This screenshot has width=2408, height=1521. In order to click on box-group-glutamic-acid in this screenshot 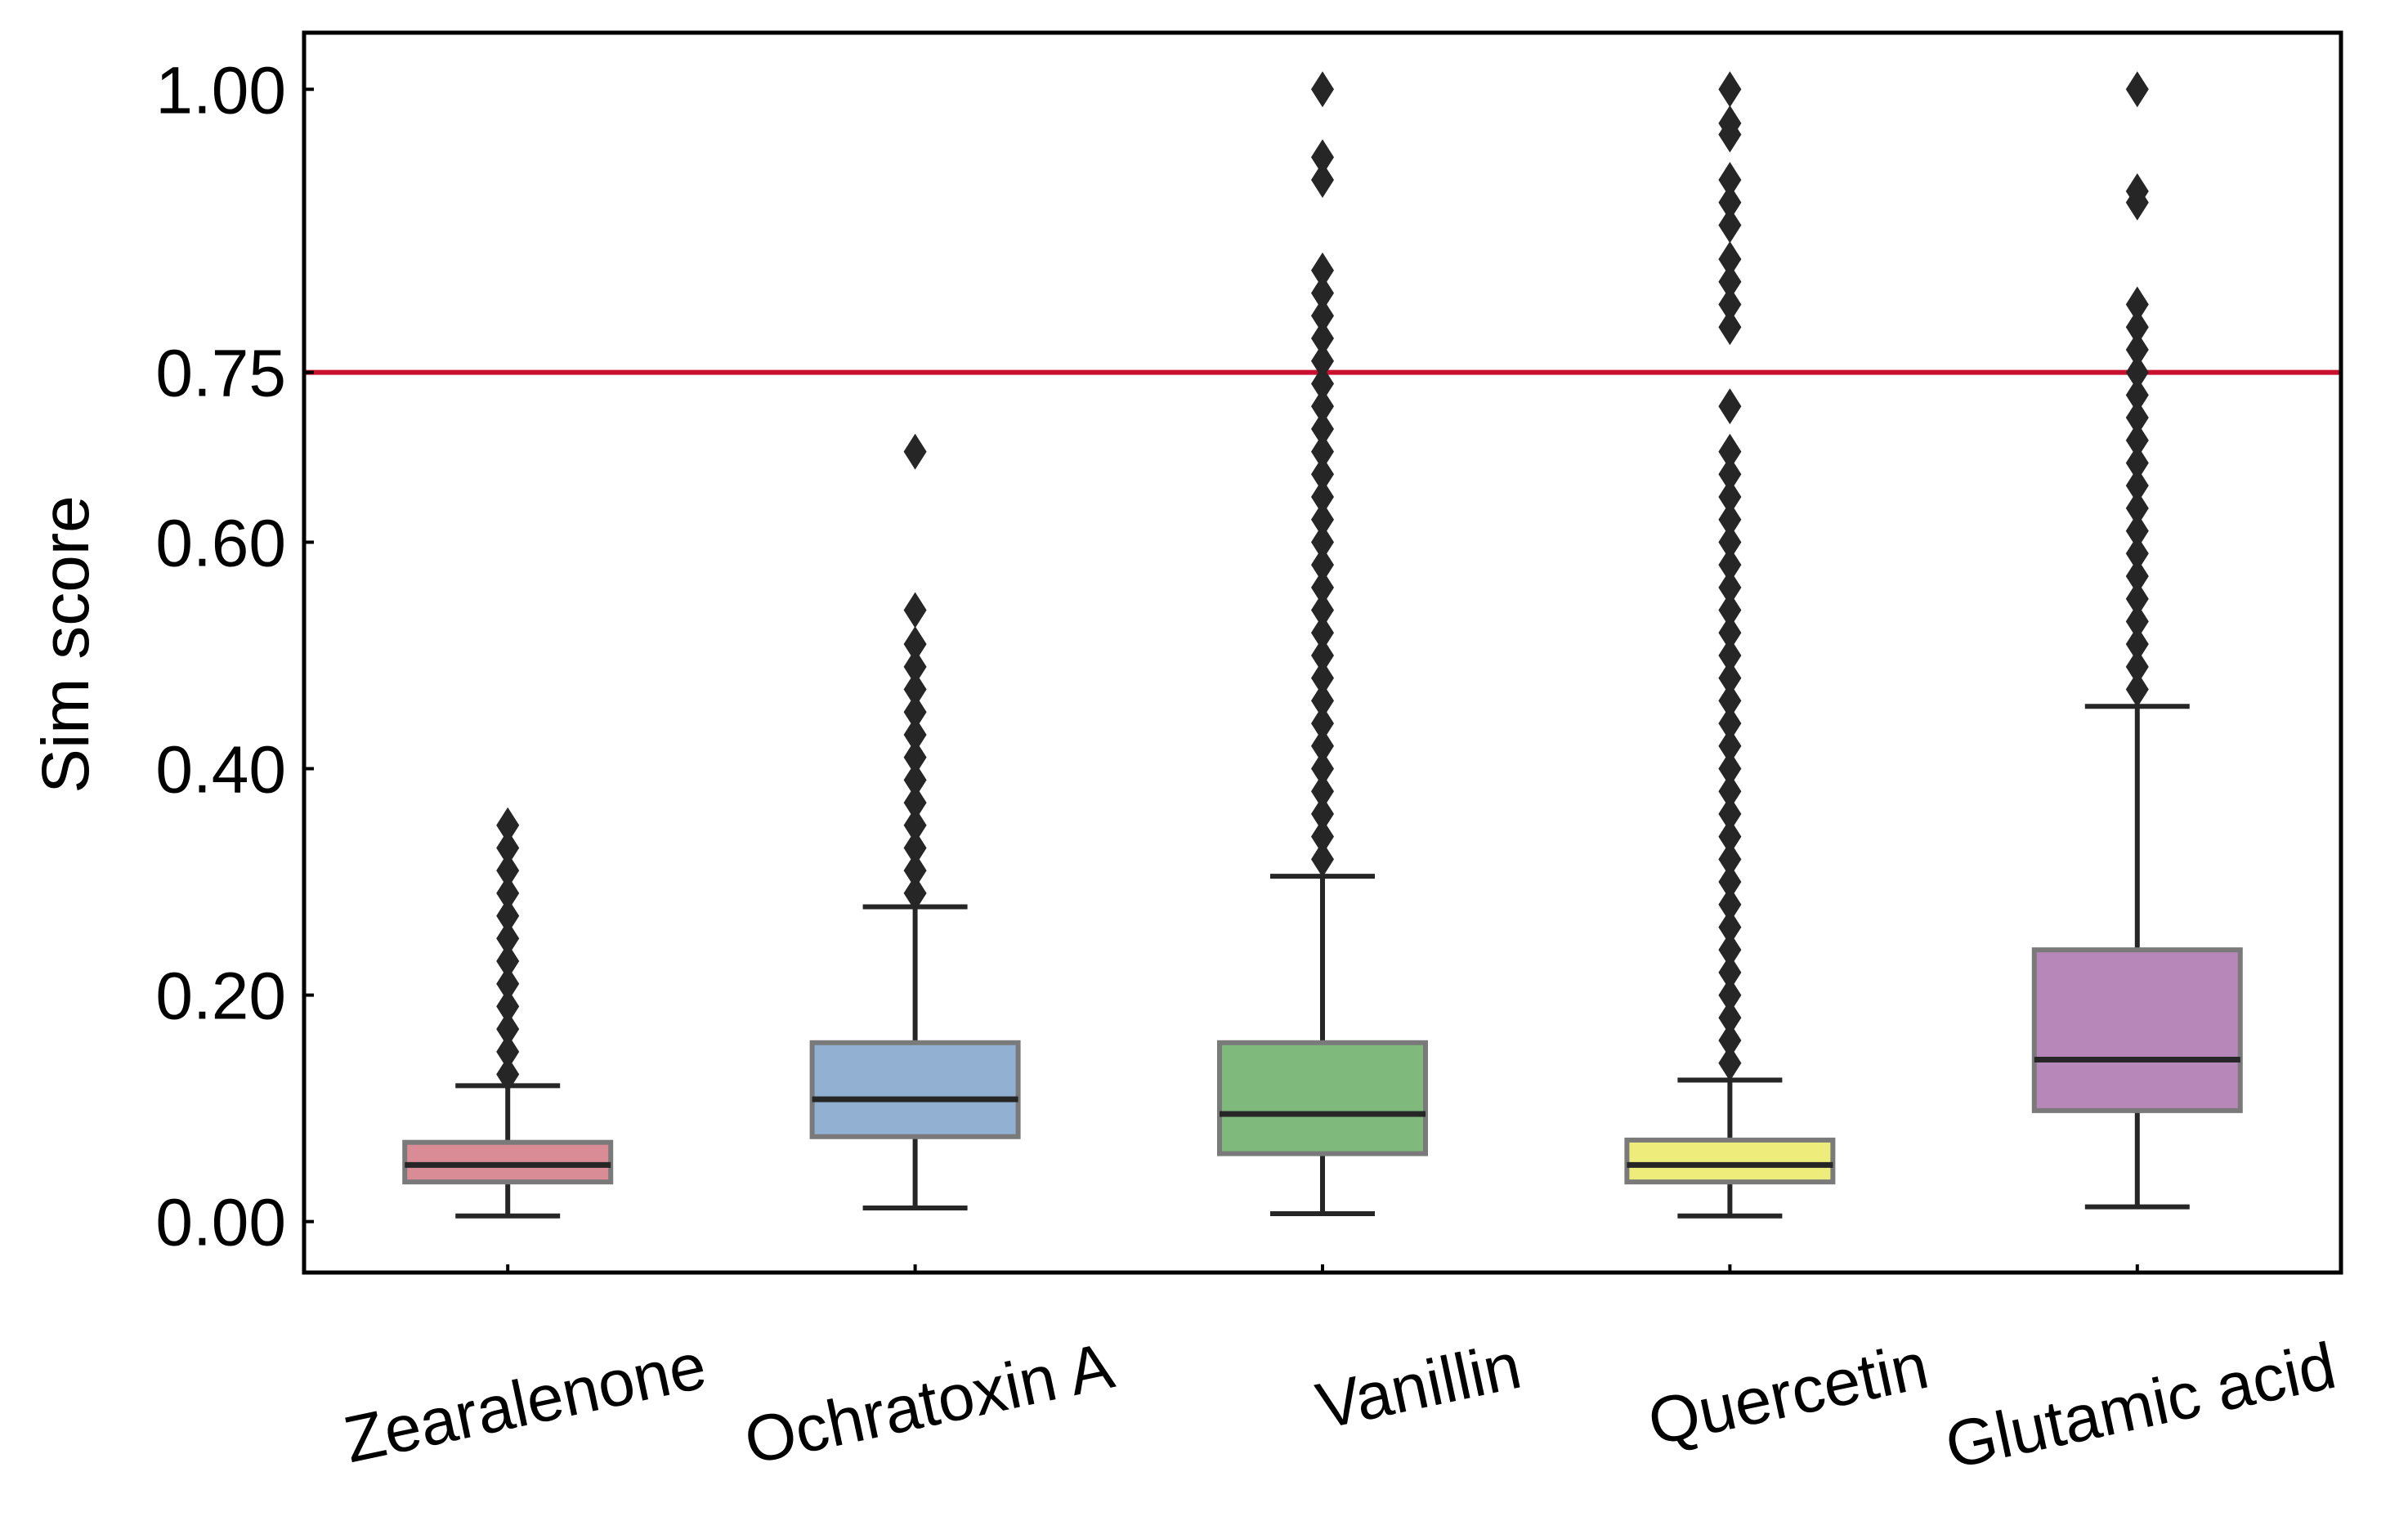, I will do `click(2137, 640)`.